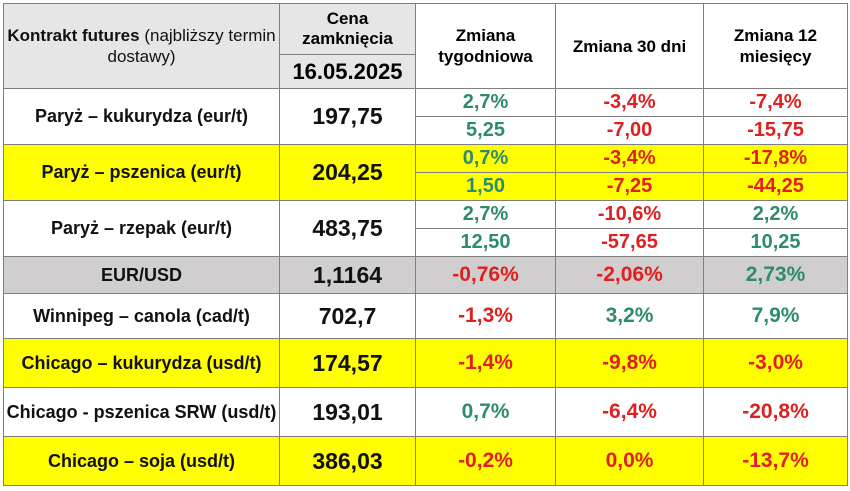 This screenshot has height=491, width=850. I want to click on table-row-sub: 1,50 -7,25 -44,25, so click(426, 186).